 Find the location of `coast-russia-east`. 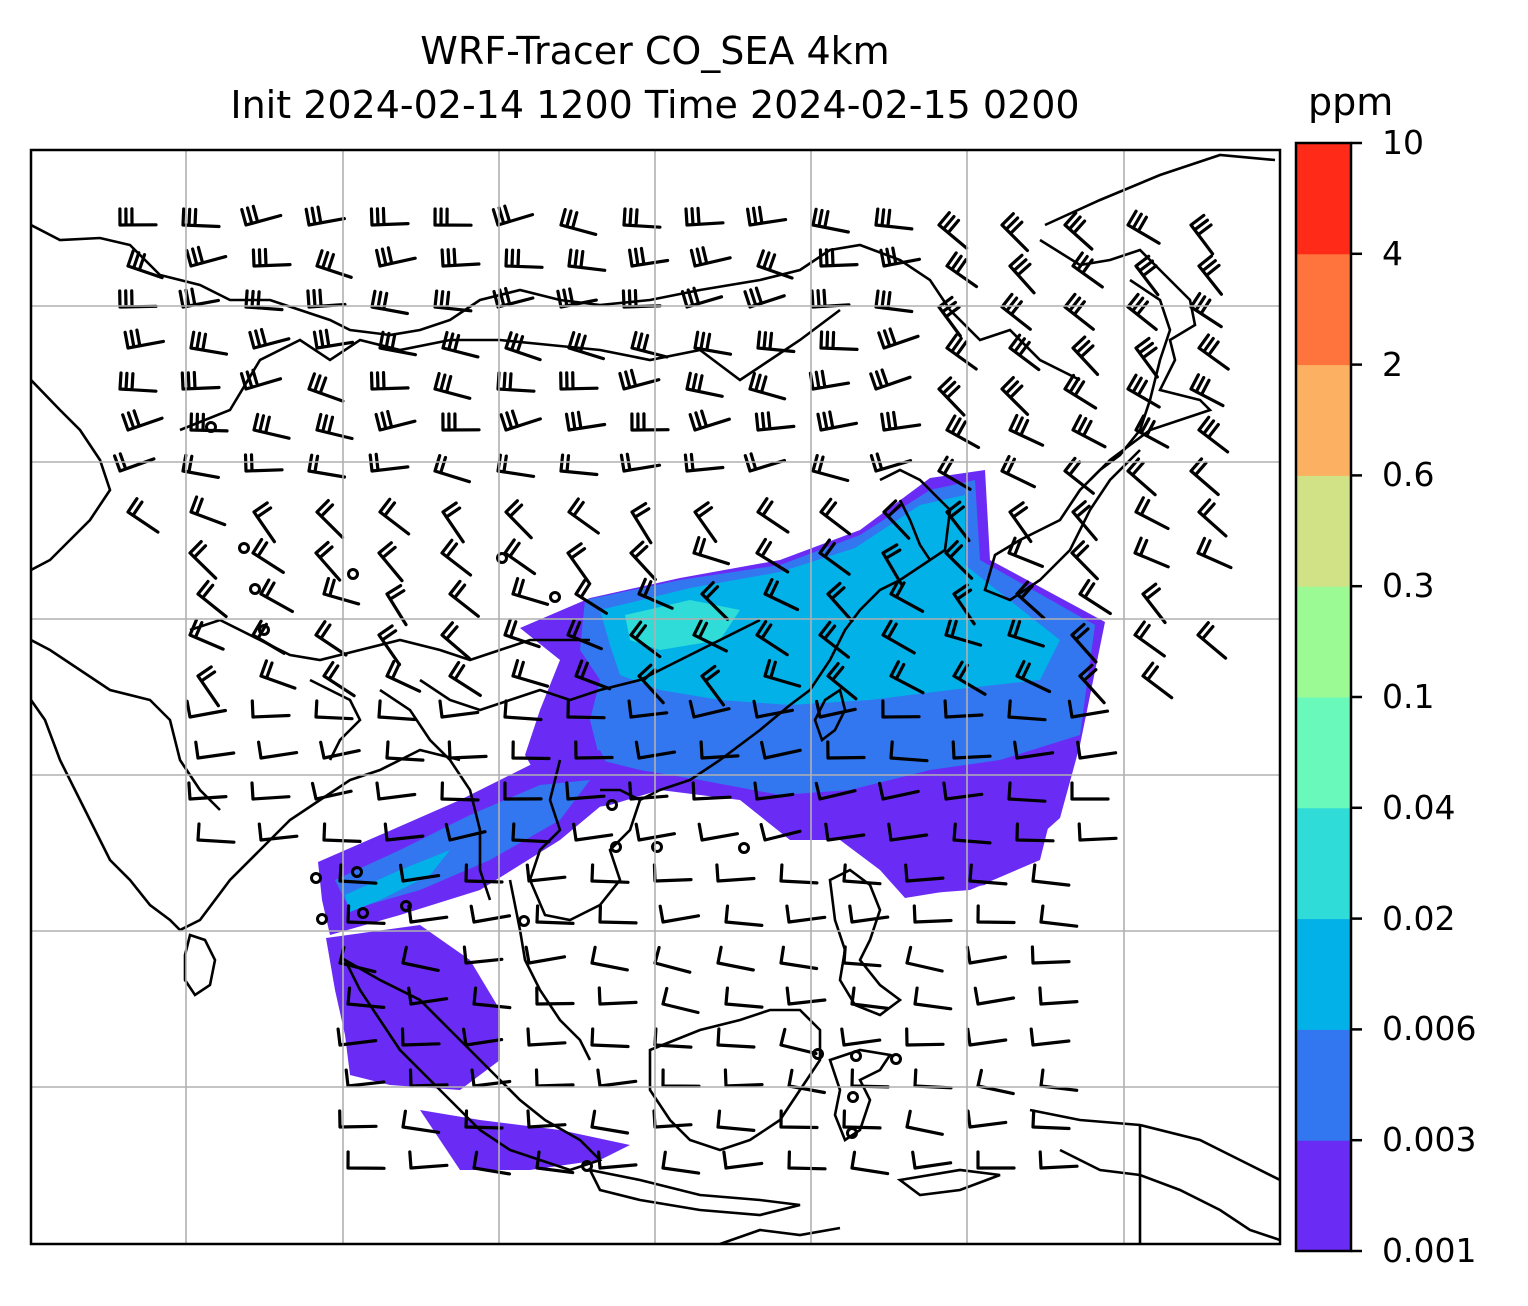

coast-russia-east is located at coordinates (1160, 190).